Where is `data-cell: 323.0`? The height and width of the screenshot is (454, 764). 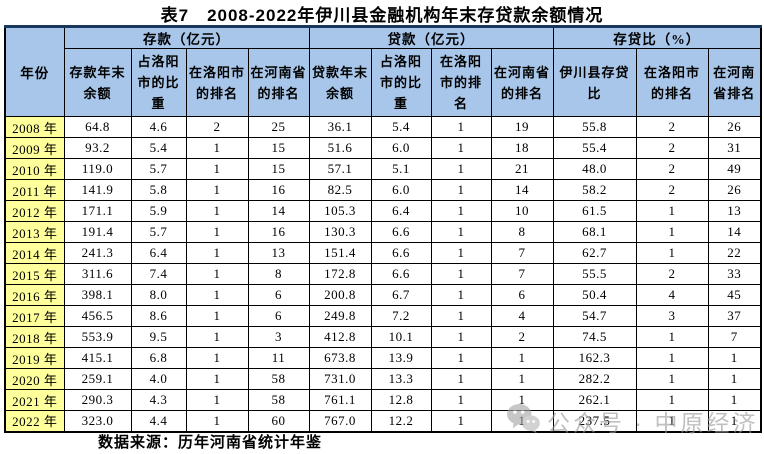 data-cell: 323.0 is located at coordinates (97, 421).